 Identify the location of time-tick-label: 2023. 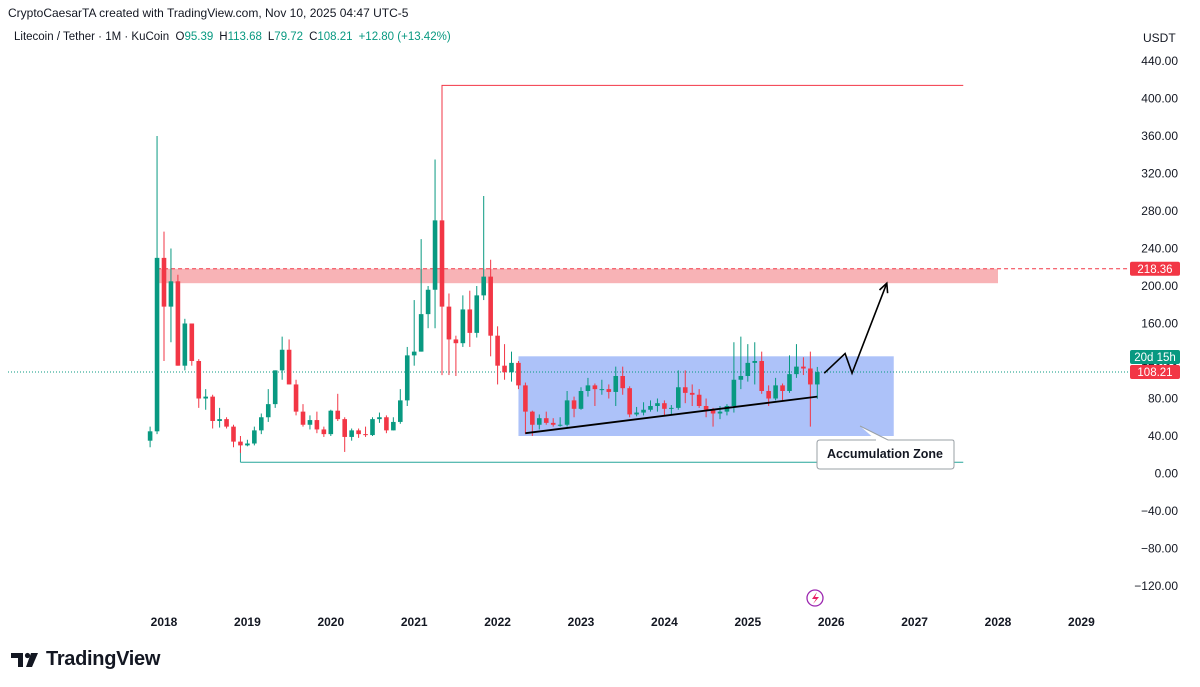
(581, 622).